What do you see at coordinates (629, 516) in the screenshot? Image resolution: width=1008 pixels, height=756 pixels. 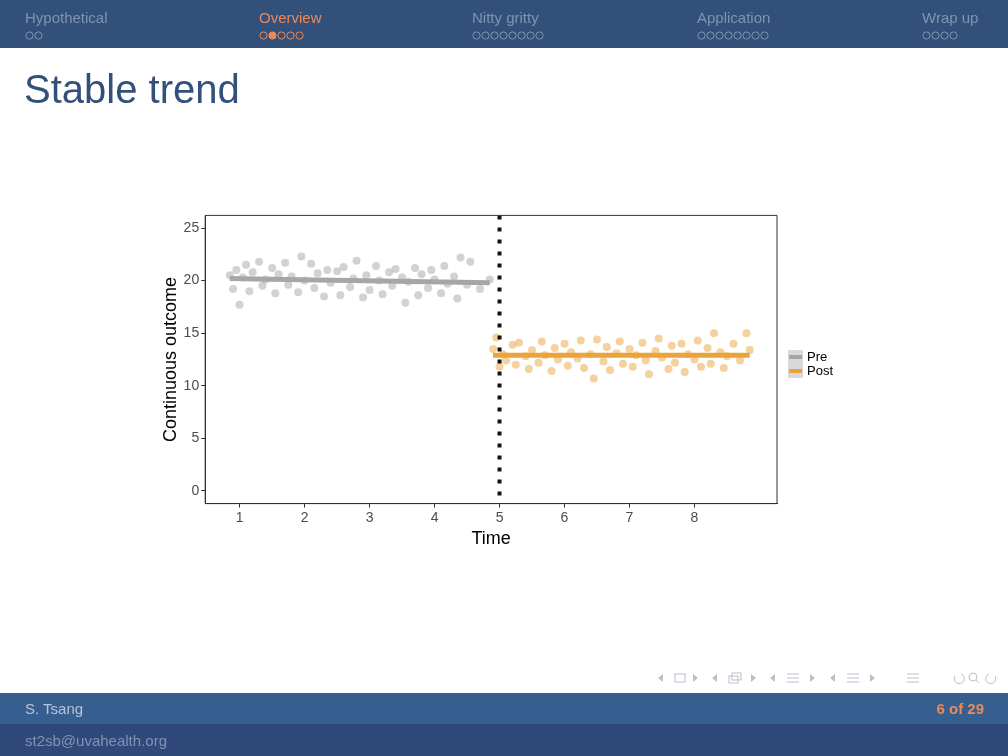 I see `x-tick-label: 7` at bounding box center [629, 516].